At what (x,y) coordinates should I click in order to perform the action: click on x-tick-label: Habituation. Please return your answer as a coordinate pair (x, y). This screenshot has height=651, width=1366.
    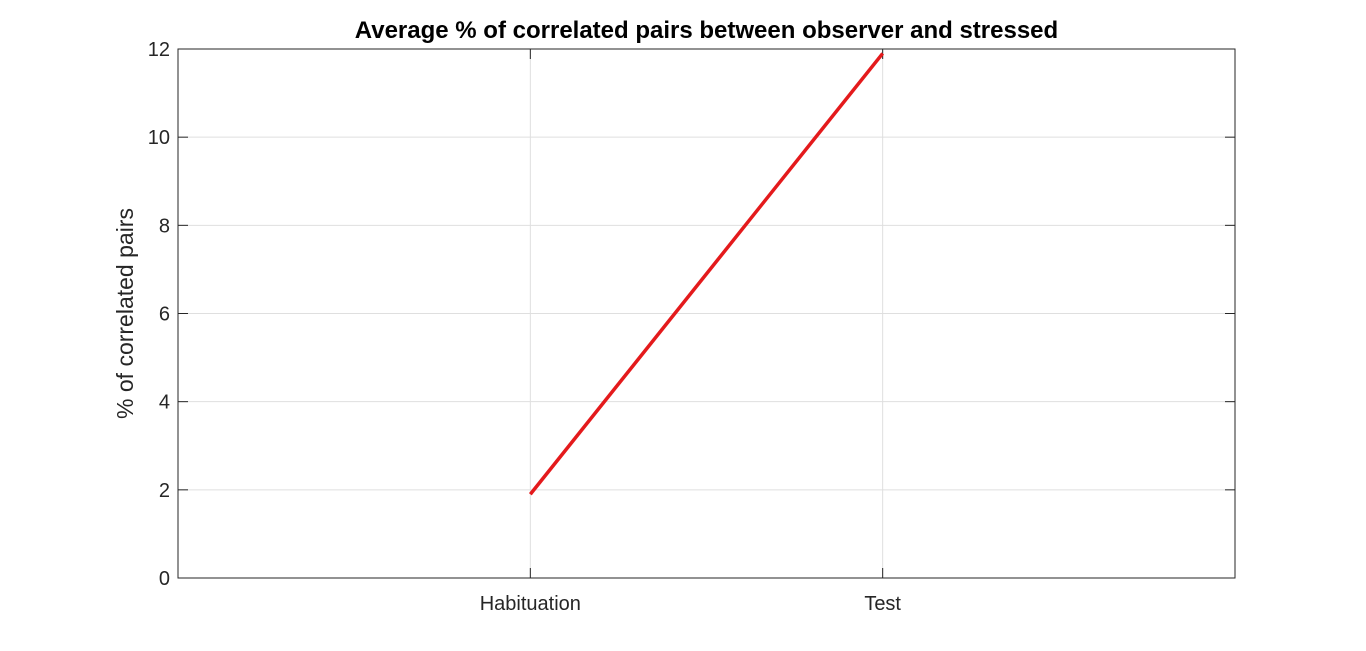
    Looking at the image, I should click on (530, 604).